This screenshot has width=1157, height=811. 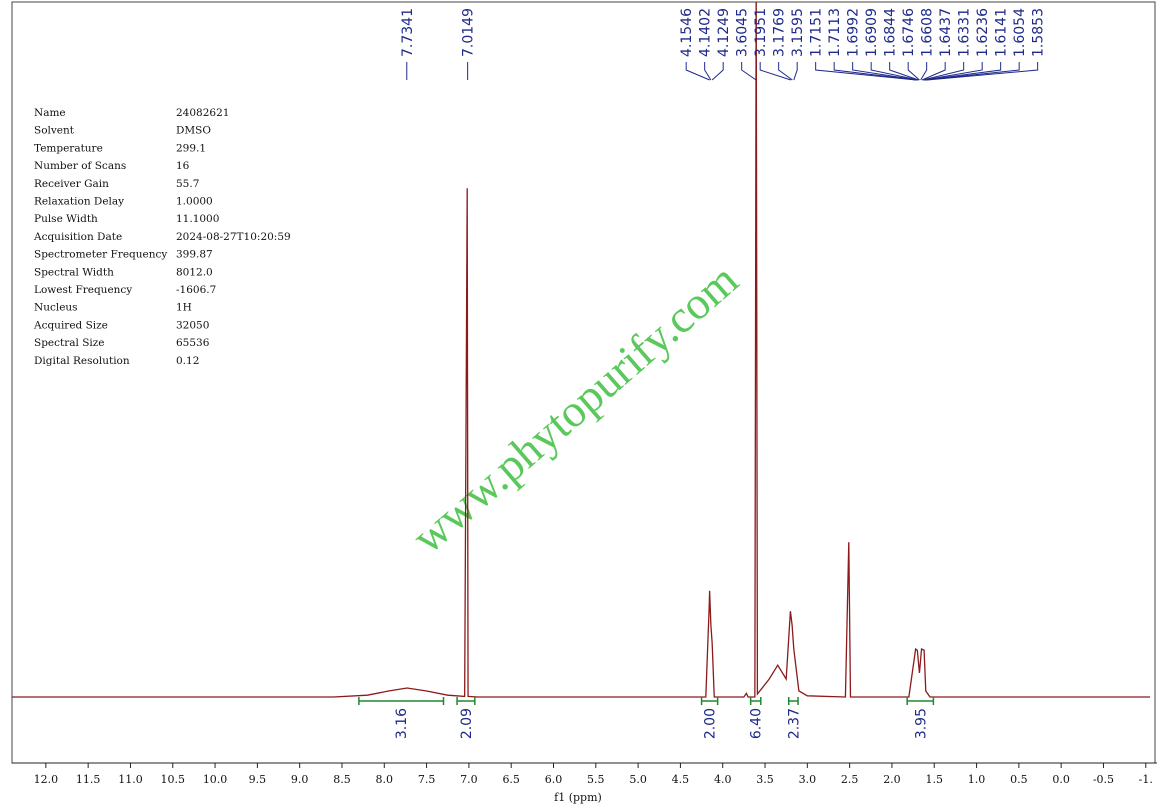 I want to click on integral-label: 6.40, so click(x=757, y=723).